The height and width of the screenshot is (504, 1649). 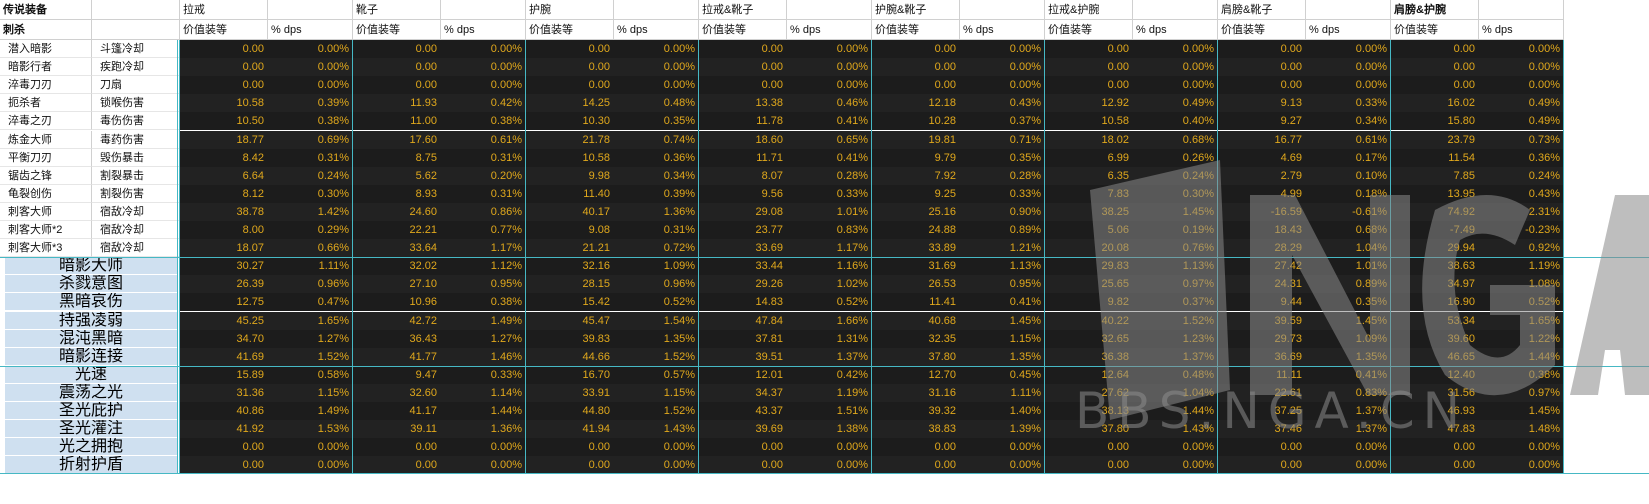 I want to click on item-level-value-cell: 10.50, so click(x=224, y=121).